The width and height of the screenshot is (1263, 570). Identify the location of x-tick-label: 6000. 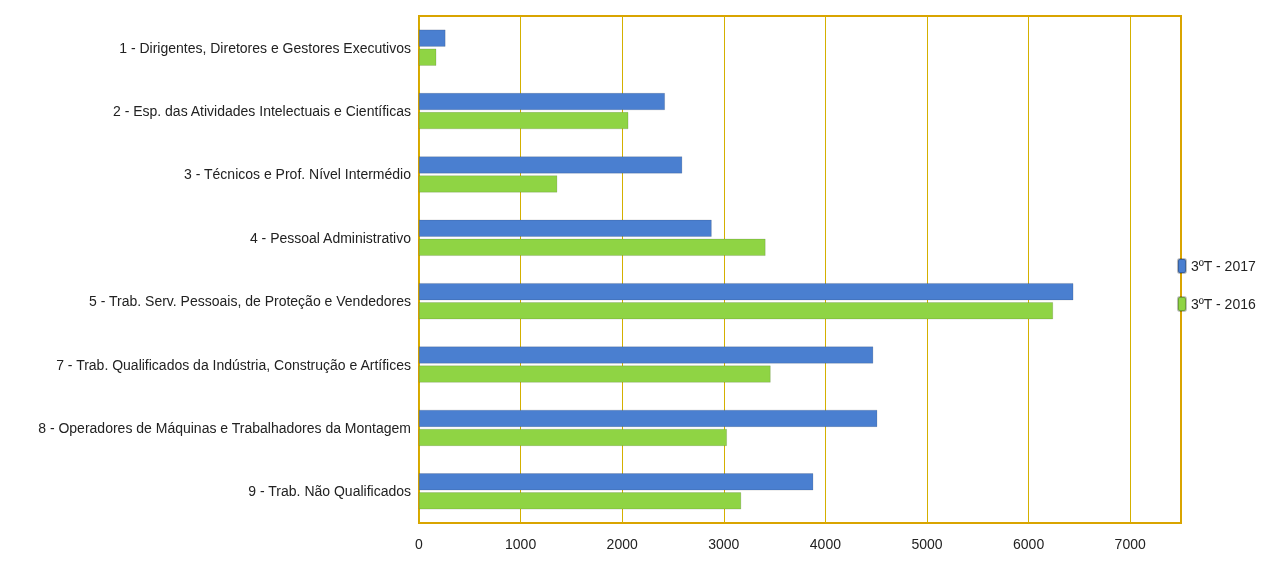
(1029, 544).